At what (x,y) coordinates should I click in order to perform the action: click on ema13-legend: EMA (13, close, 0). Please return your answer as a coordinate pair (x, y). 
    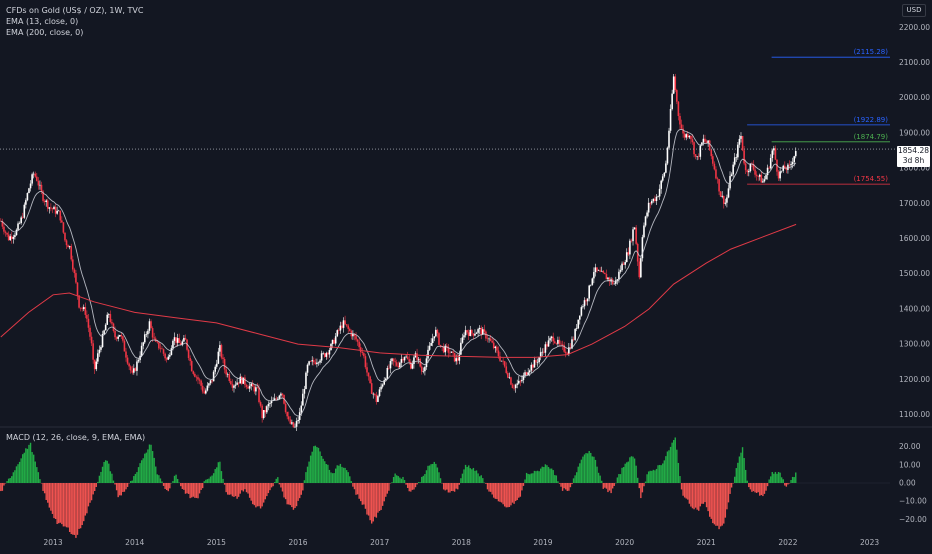
    Looking at the image, I should click on (74, 21).